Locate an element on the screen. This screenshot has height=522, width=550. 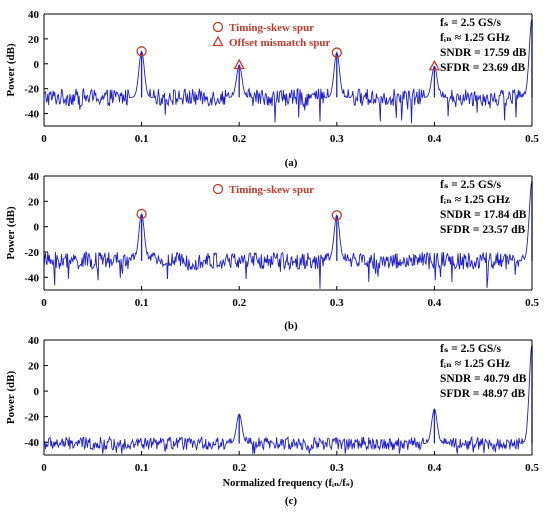
legend-triangle-icon is located at coordinates (218, 41).